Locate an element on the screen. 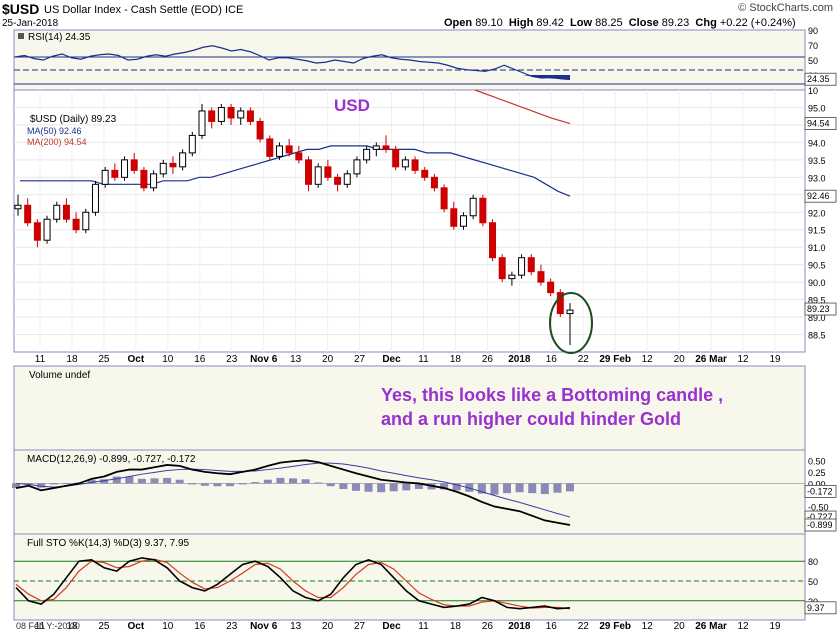 Image resolution: width=837 pixels, height=633 pixels. chart-date: 25-Jan-2018 is located at coordinates (30, 23).